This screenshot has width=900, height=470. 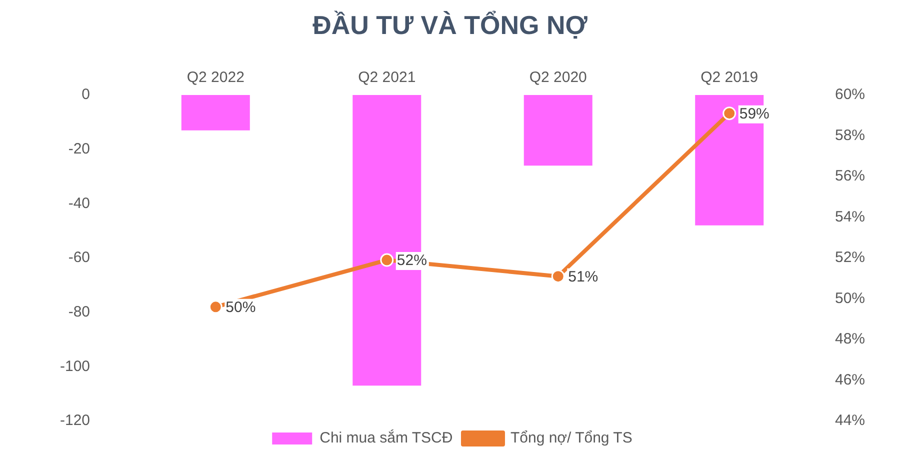 What do you see at coordinates (75, 366) in the screenshot?
I see `y-tick-label: -100` at bounding box center [75, 366].